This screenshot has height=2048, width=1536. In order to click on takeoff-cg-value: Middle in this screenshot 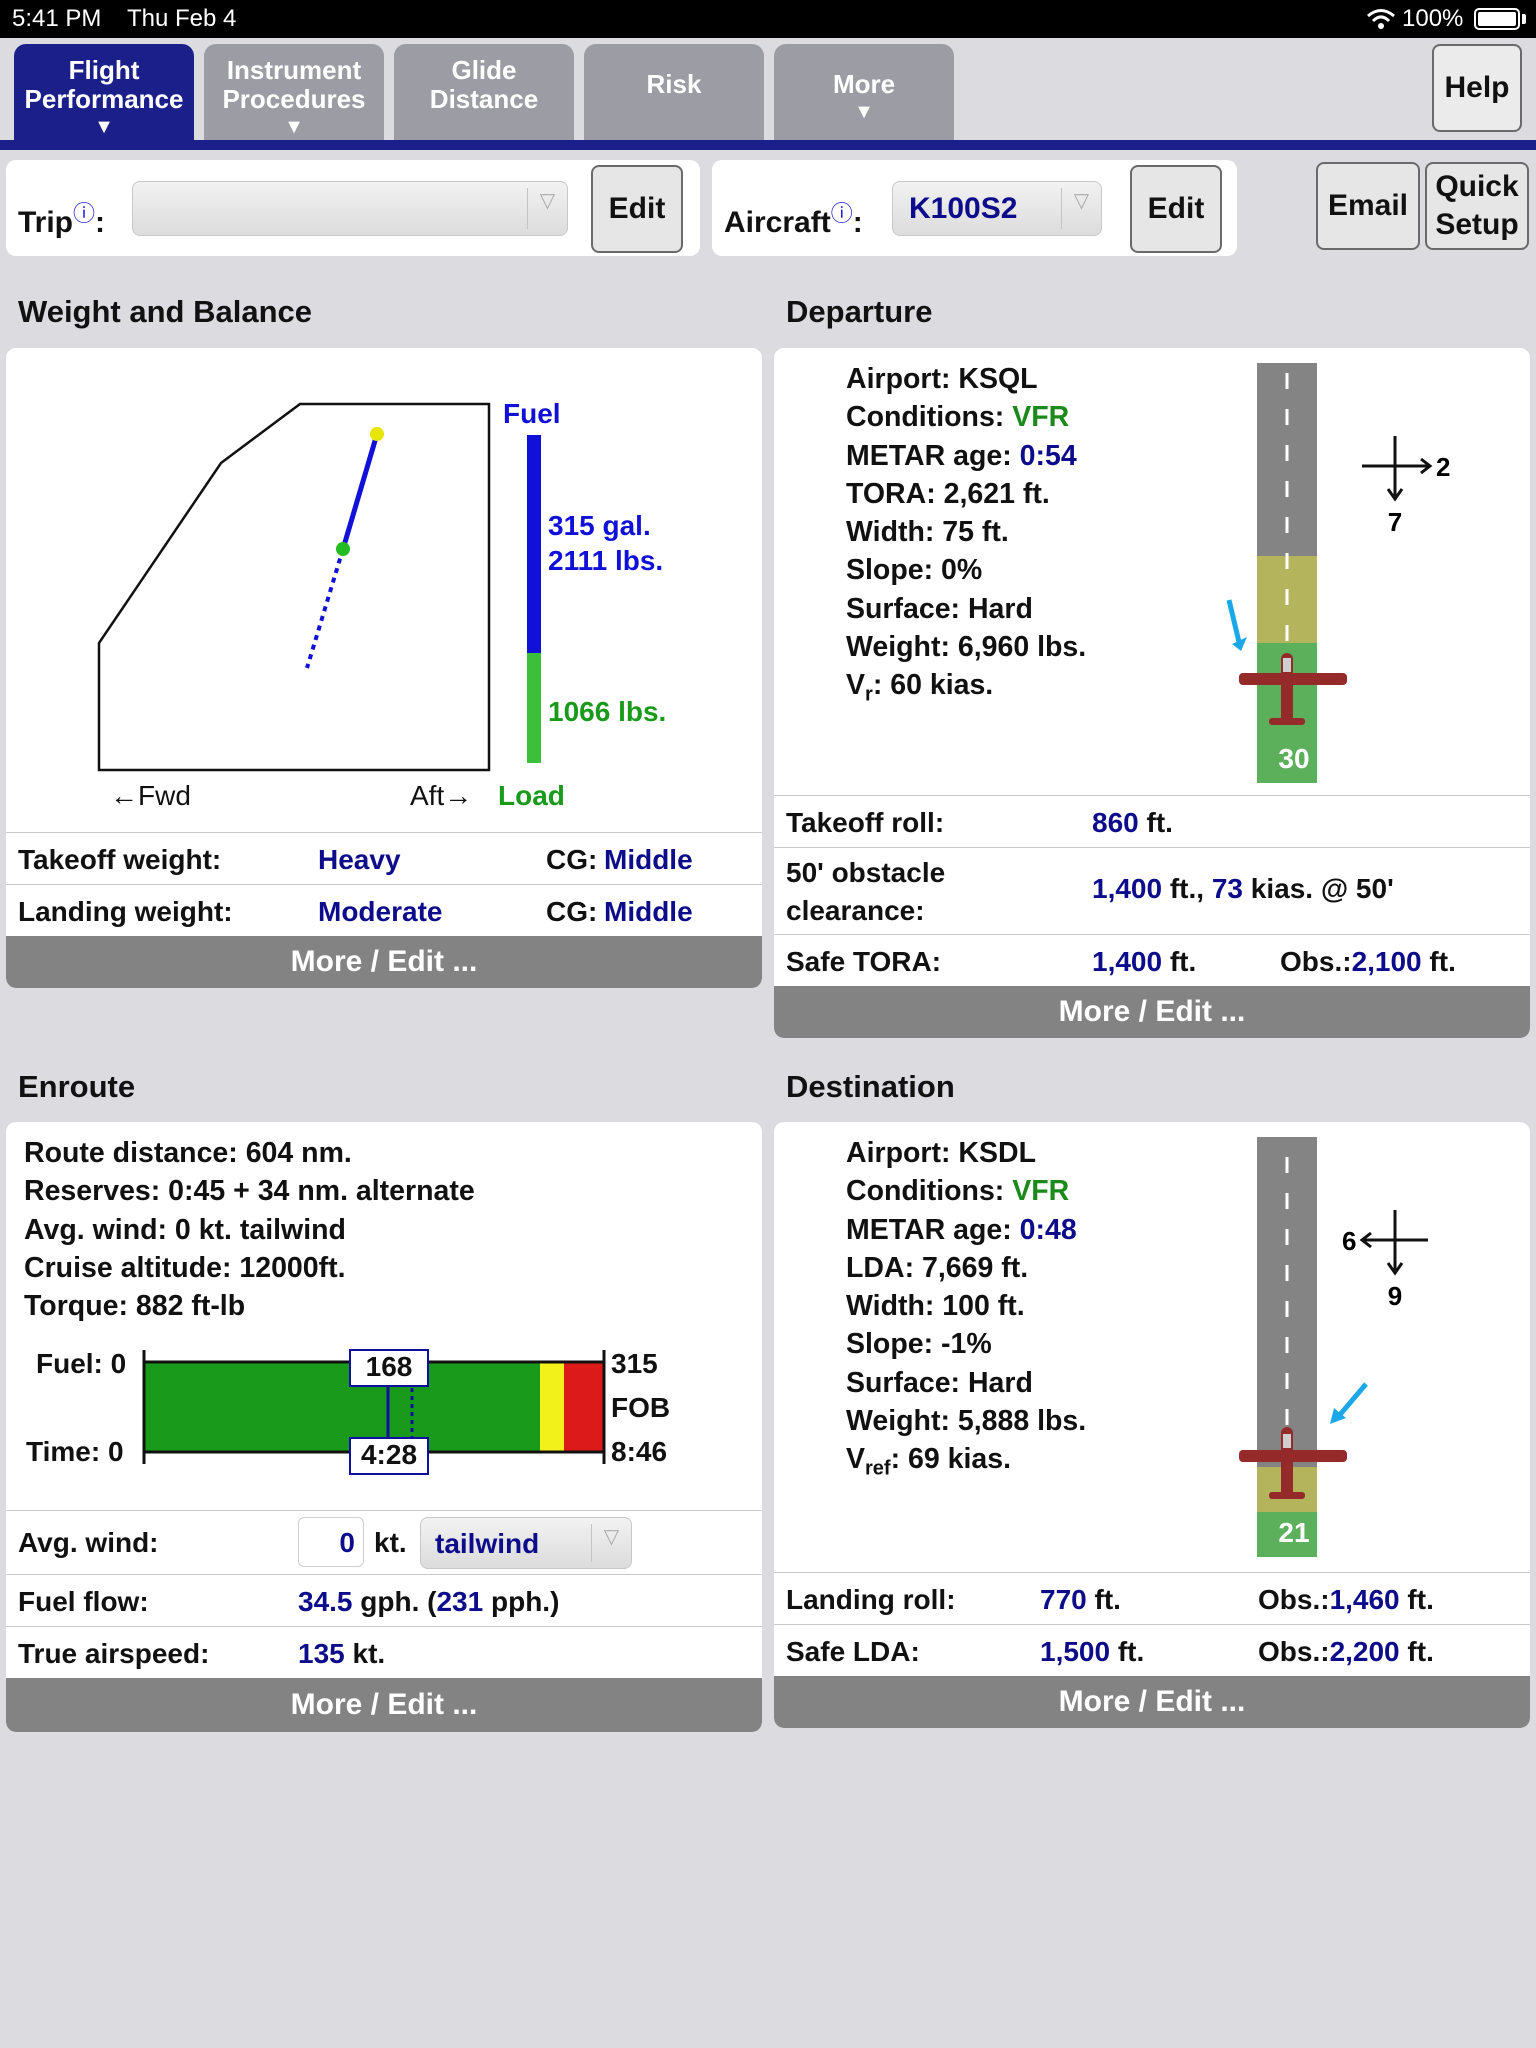, I will do `click(648, 859)`.